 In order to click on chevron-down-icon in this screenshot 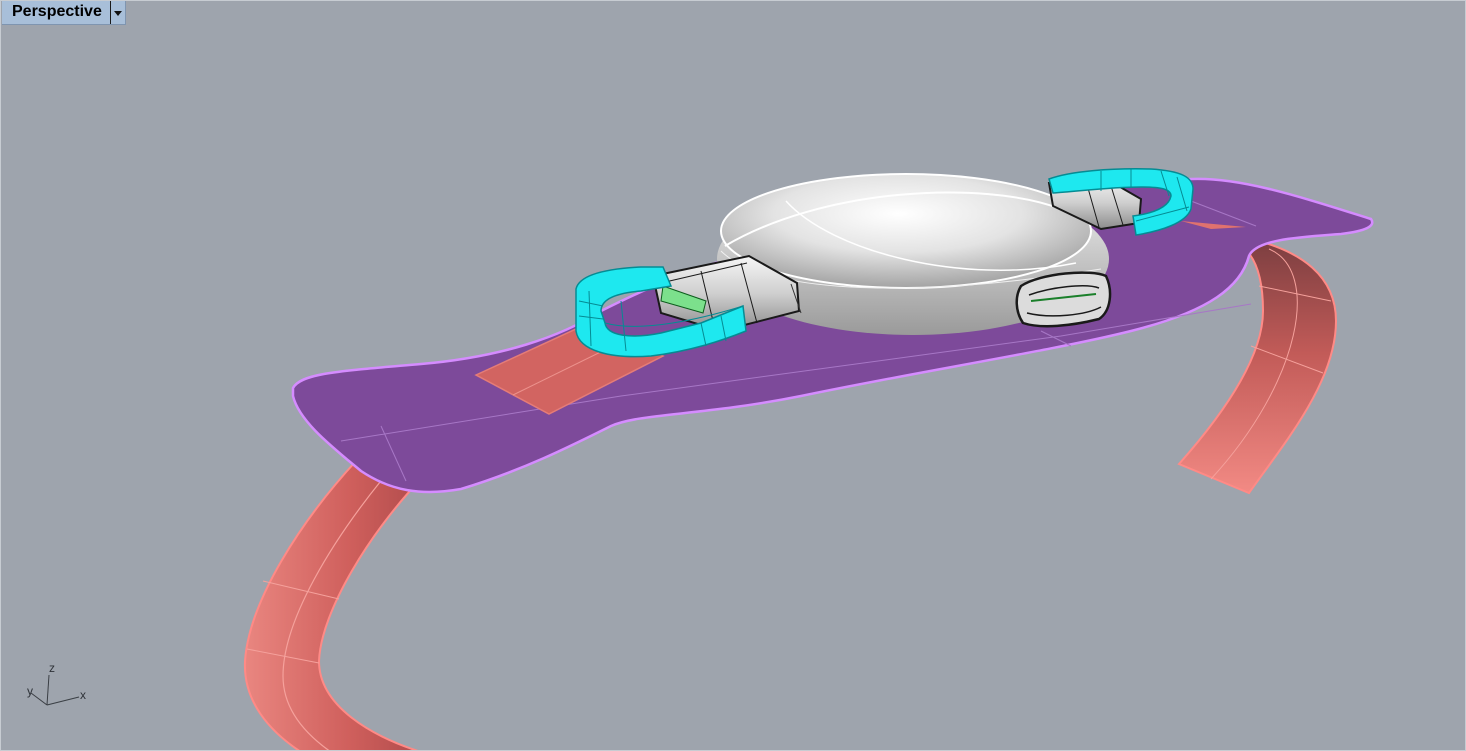, I will do `click(117, 12)`.